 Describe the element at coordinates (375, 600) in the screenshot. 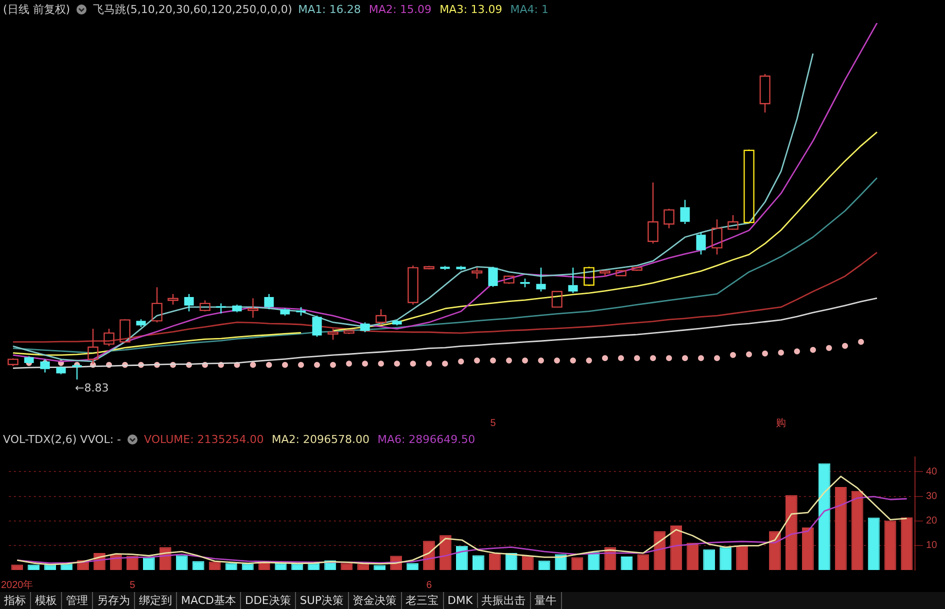

I see `text: 资金决策` at that location.